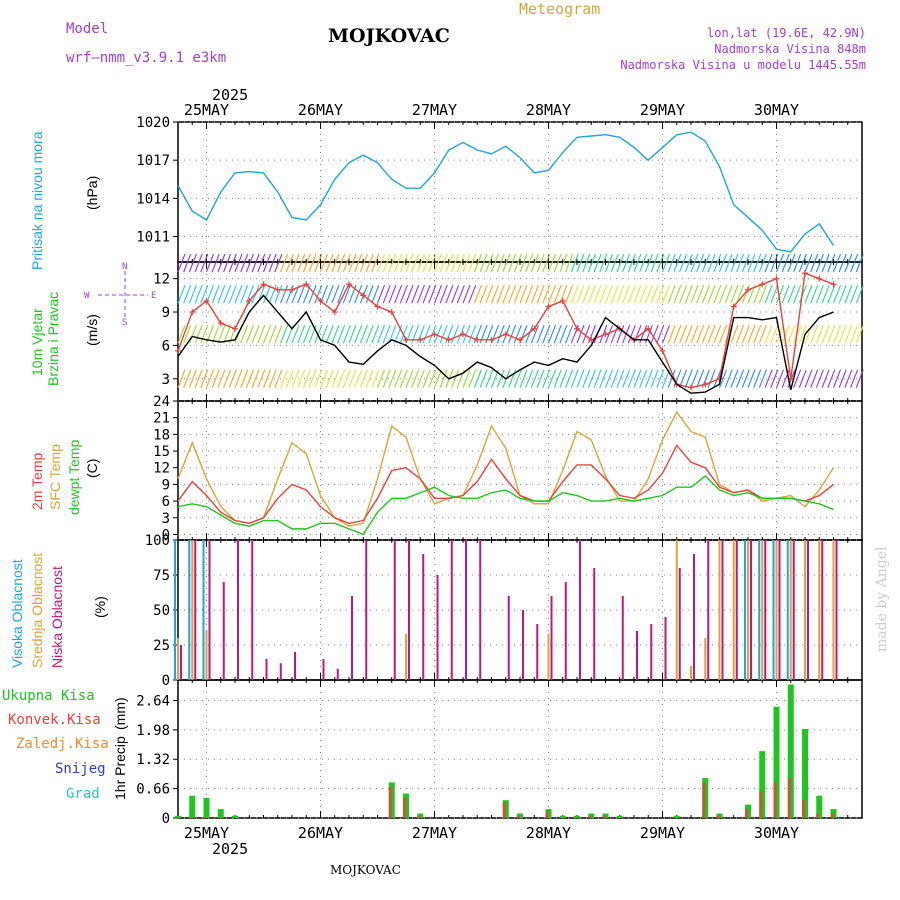  What do you see at coordinates (206, 110) in the screenshot?
I see `day-label-top: 25MAY` at bounding box center [206, 110].